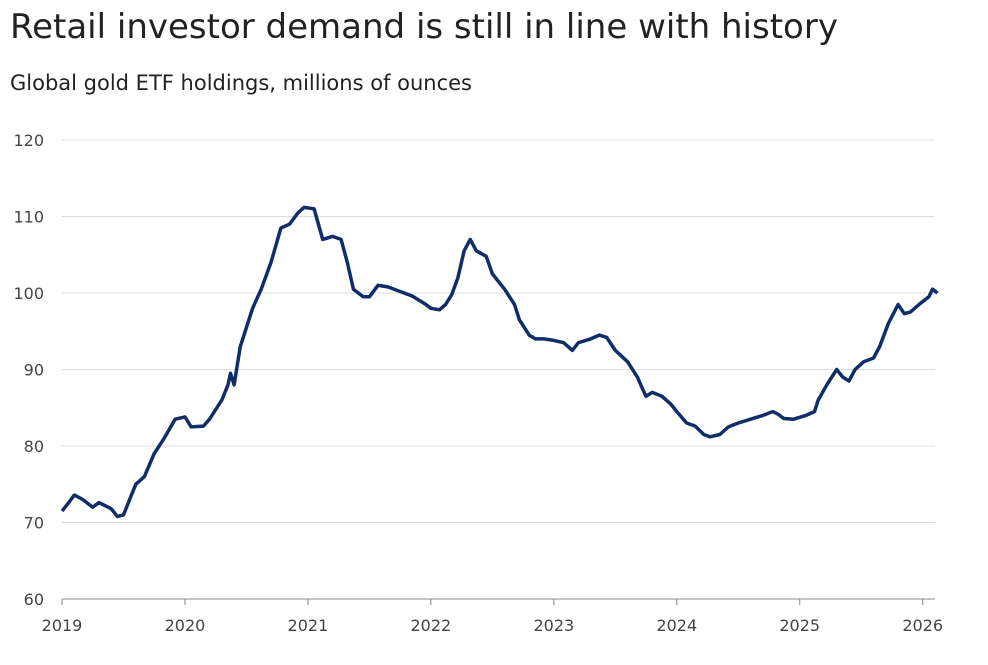 This screenshot has width=988, height=665. I want to click on x-tick-label: 2020, so click(185, 625).